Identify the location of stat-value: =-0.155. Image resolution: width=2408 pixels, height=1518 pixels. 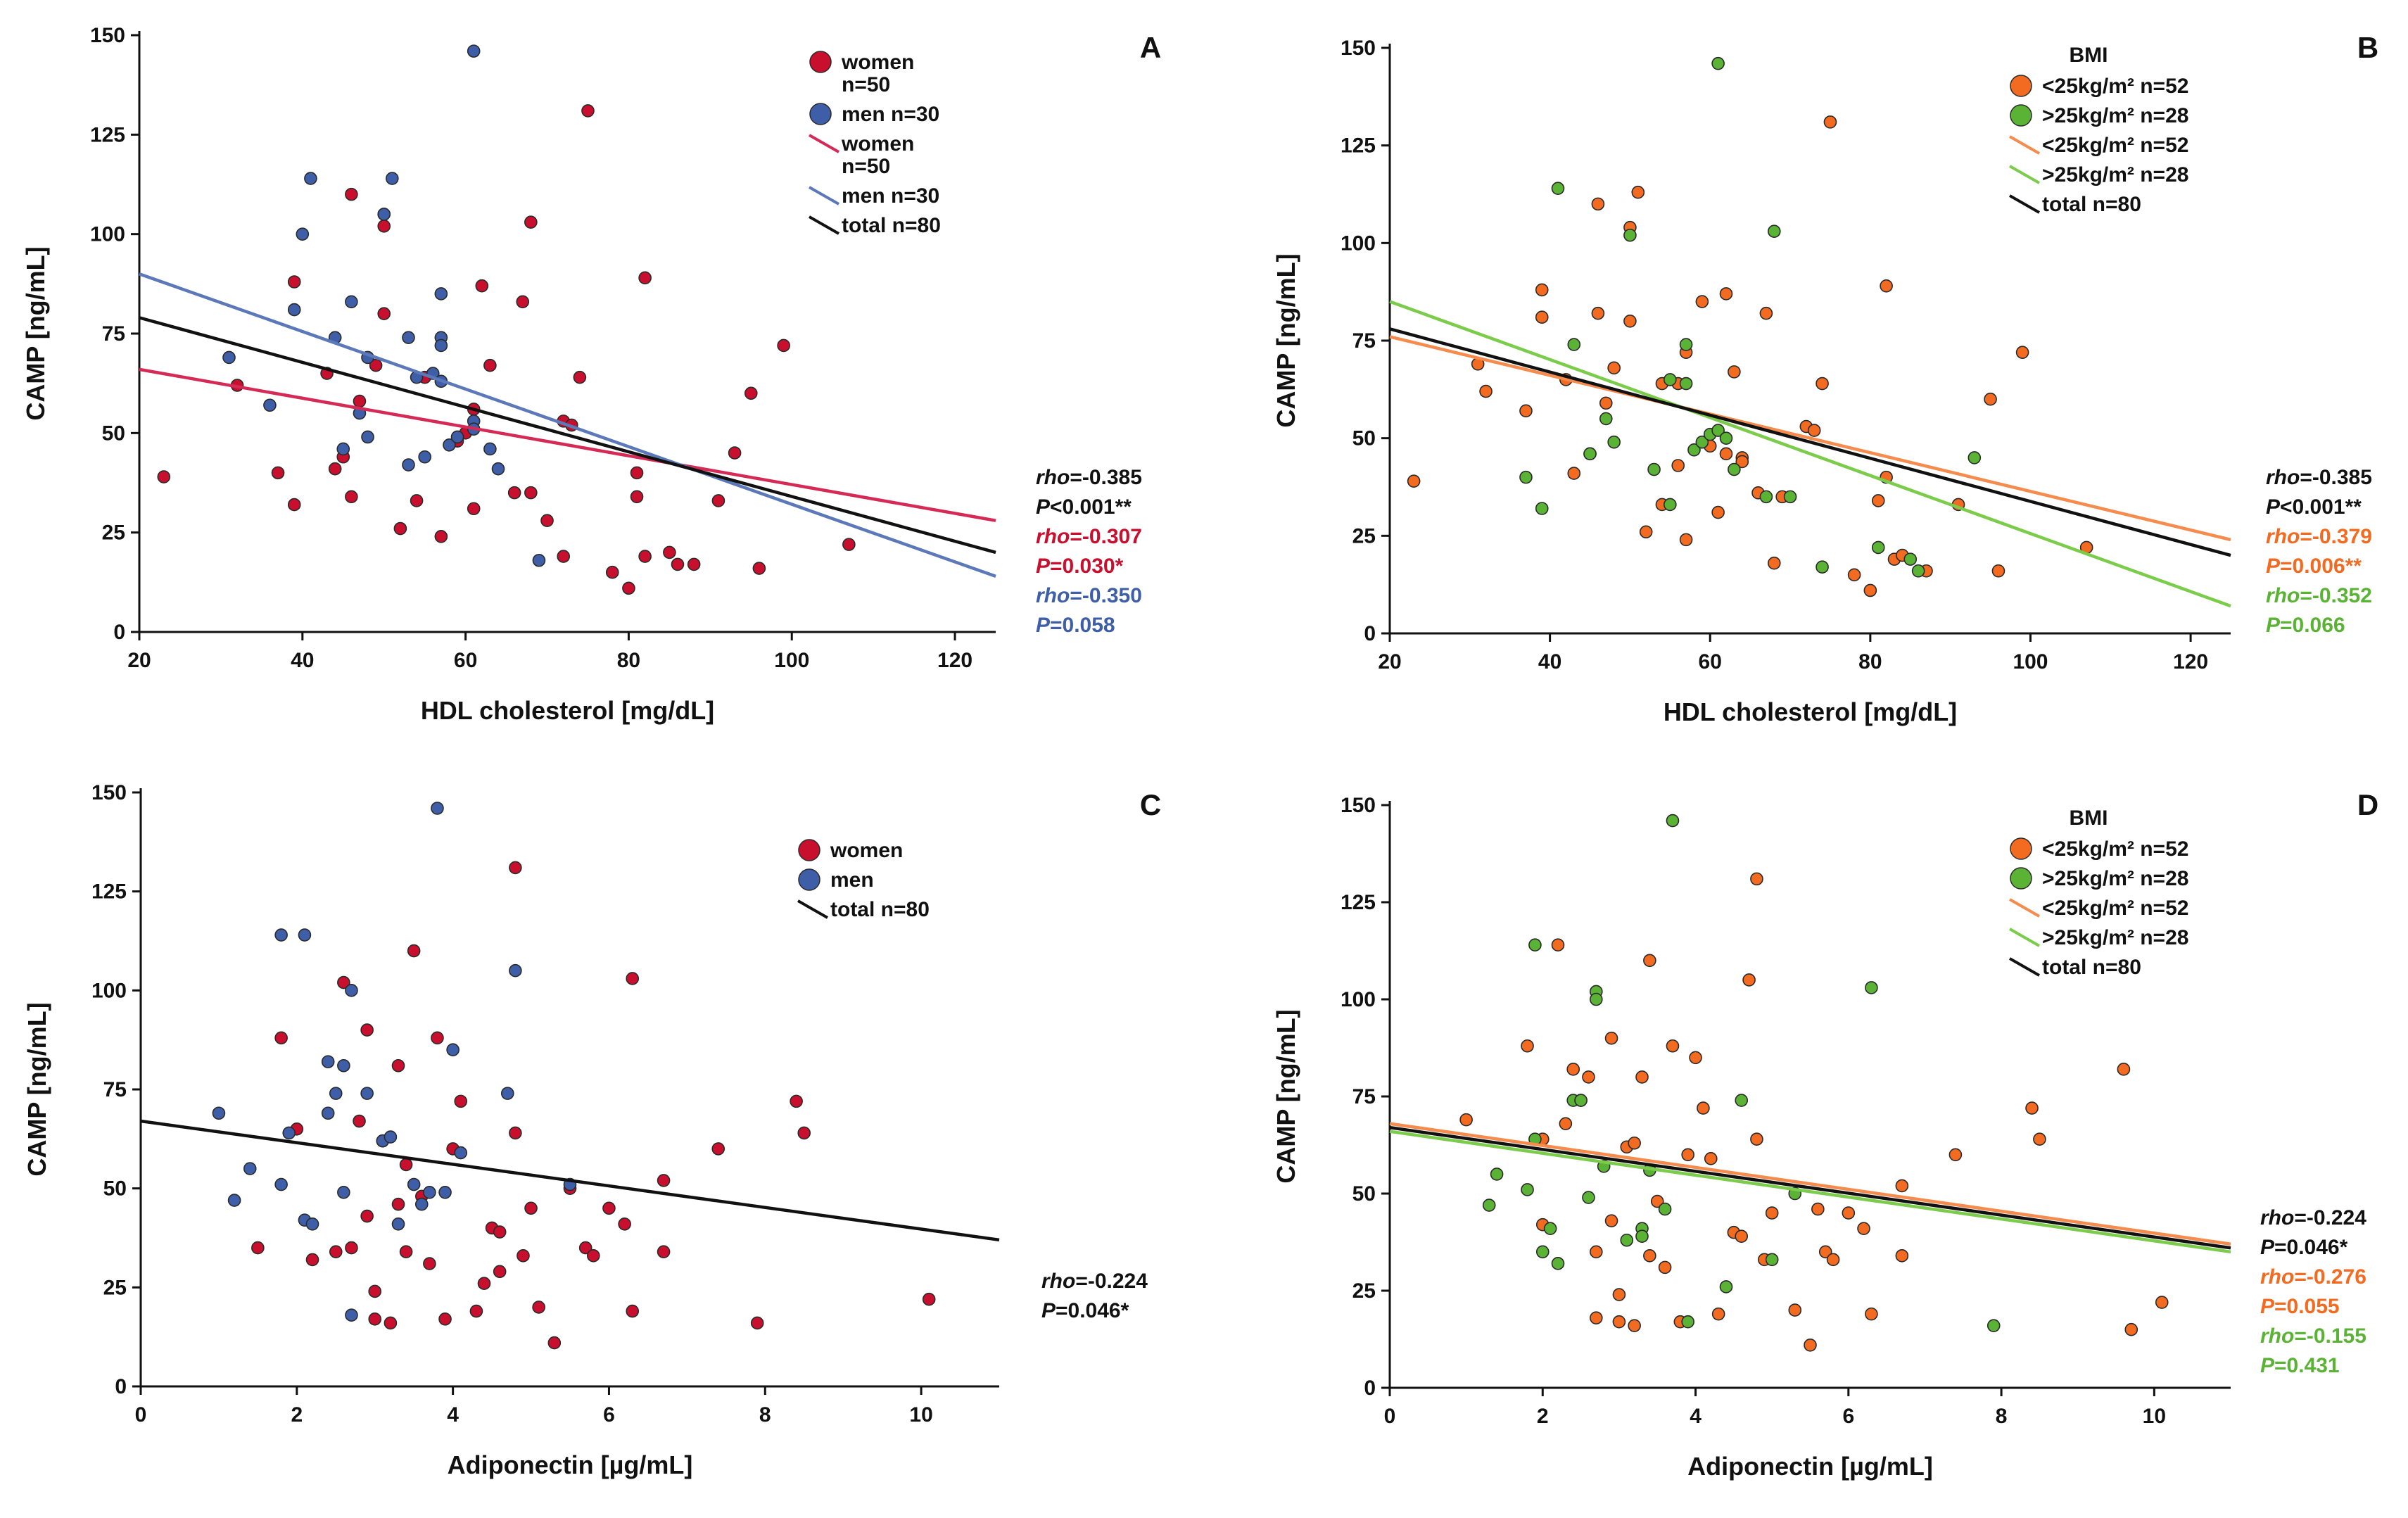
(2330, 1336).